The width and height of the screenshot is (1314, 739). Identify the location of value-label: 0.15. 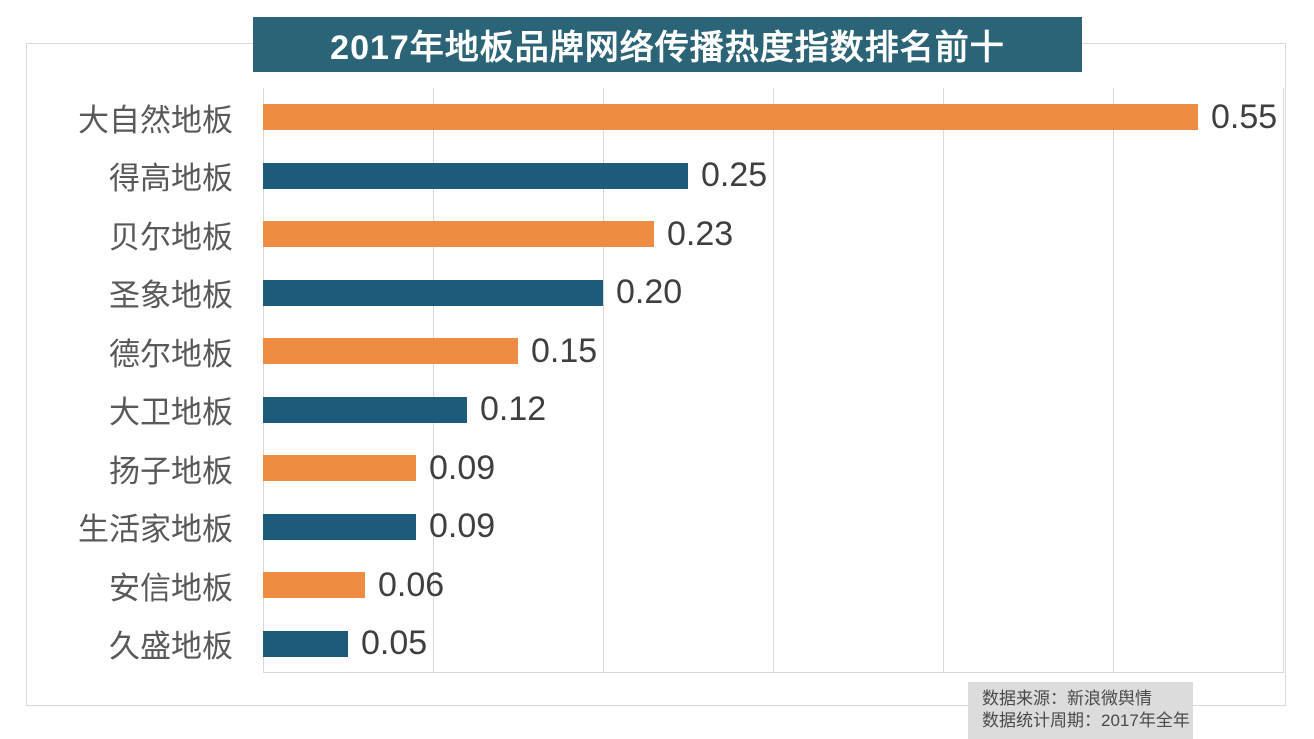
(564, 350).